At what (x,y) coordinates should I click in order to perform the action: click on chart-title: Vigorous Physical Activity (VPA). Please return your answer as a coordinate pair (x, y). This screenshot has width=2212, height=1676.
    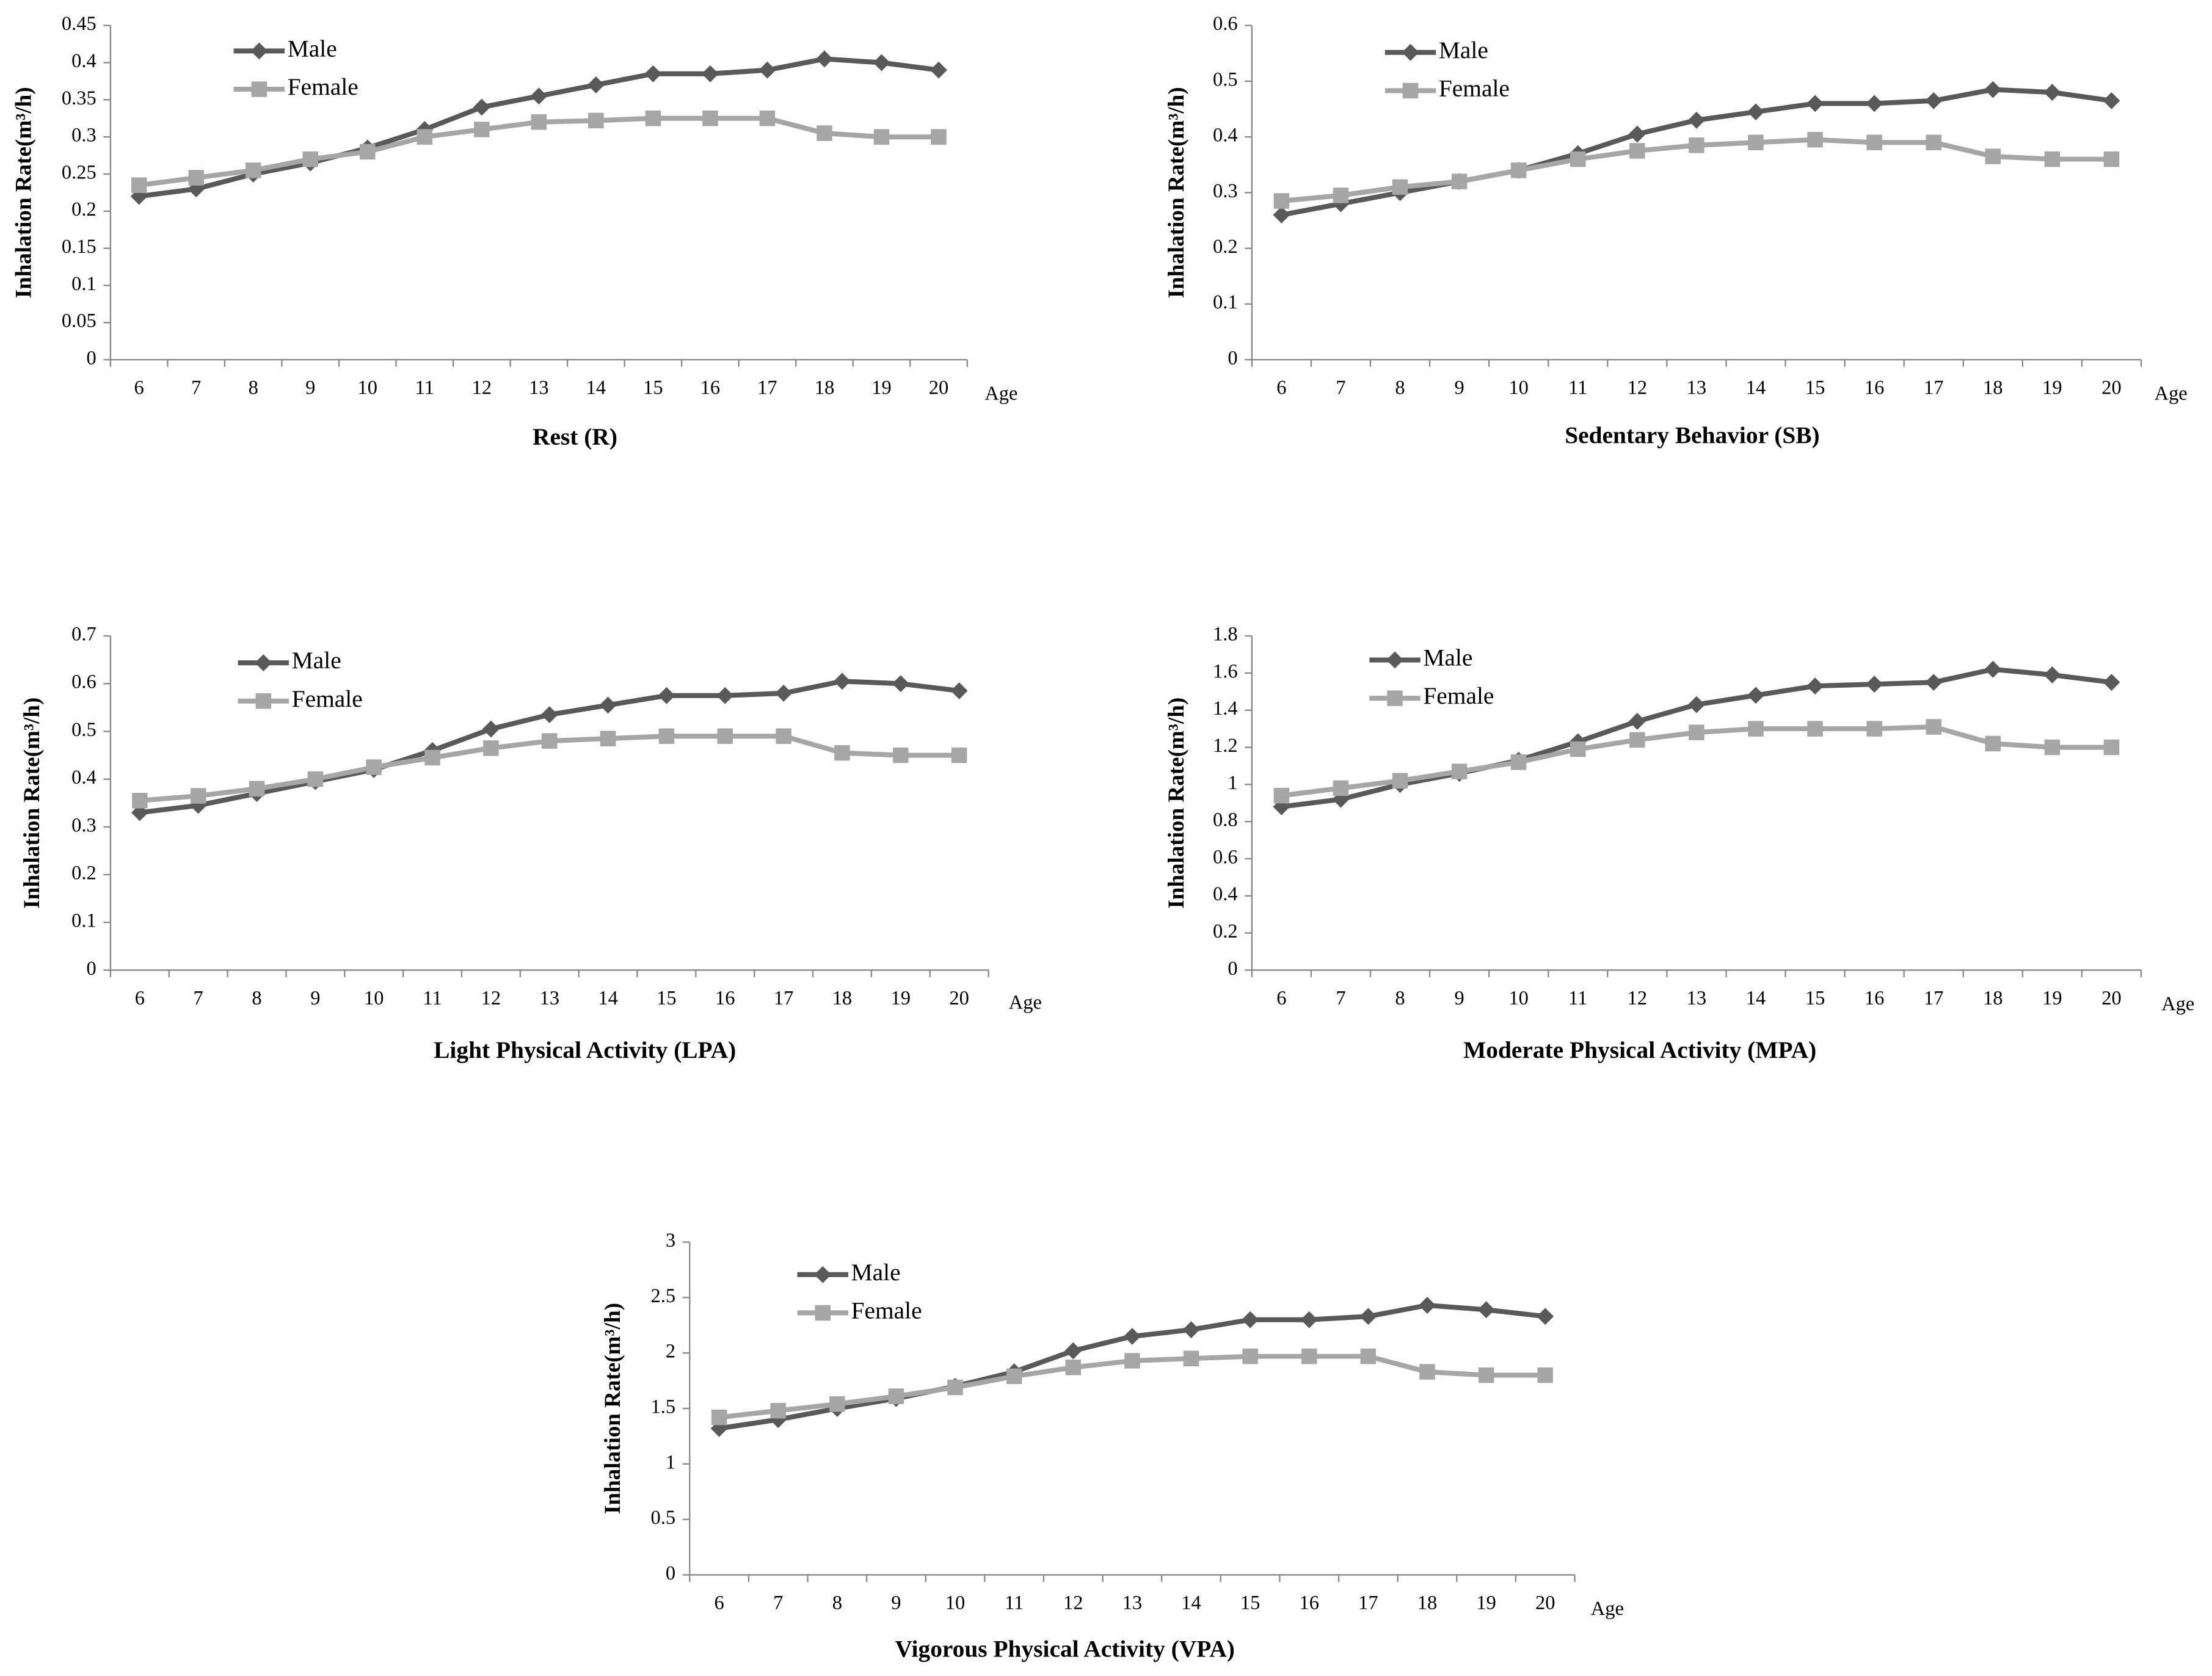
    Looking at the image, I should click on (1065, 1649).